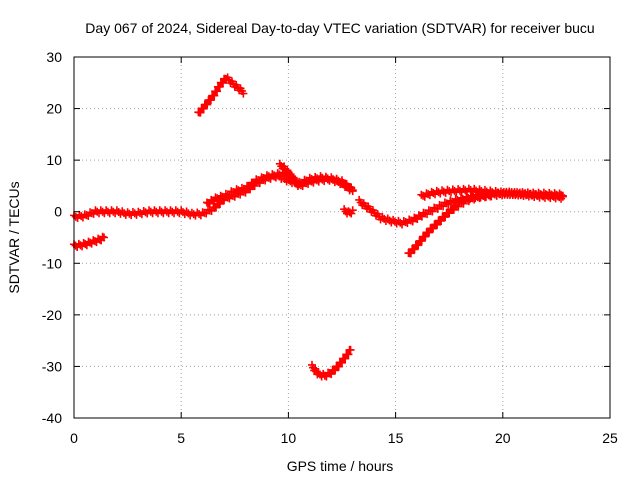  What do you see at coordinates (52, 315) in the screenshot?
I see `y-tick-label: -20` at bounding box center [52, 315].